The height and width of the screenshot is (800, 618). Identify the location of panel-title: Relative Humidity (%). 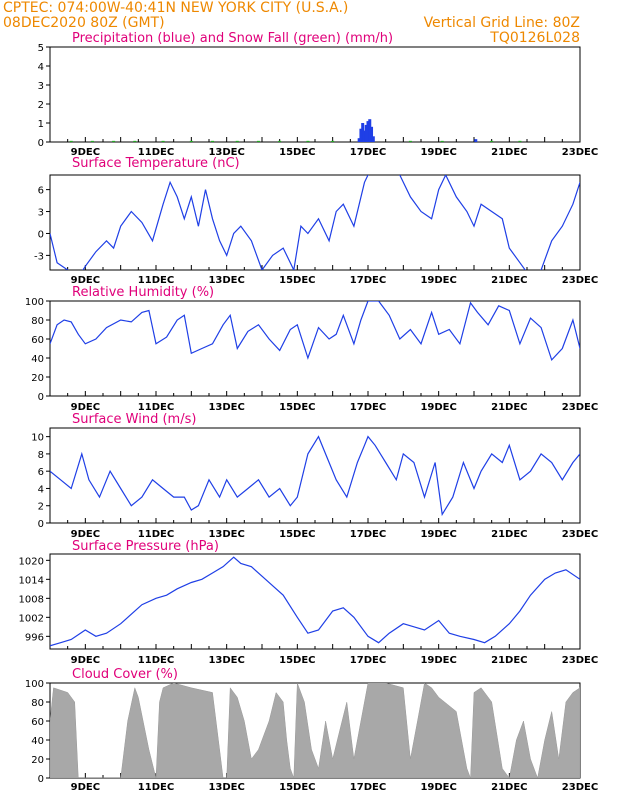
(143, 292).